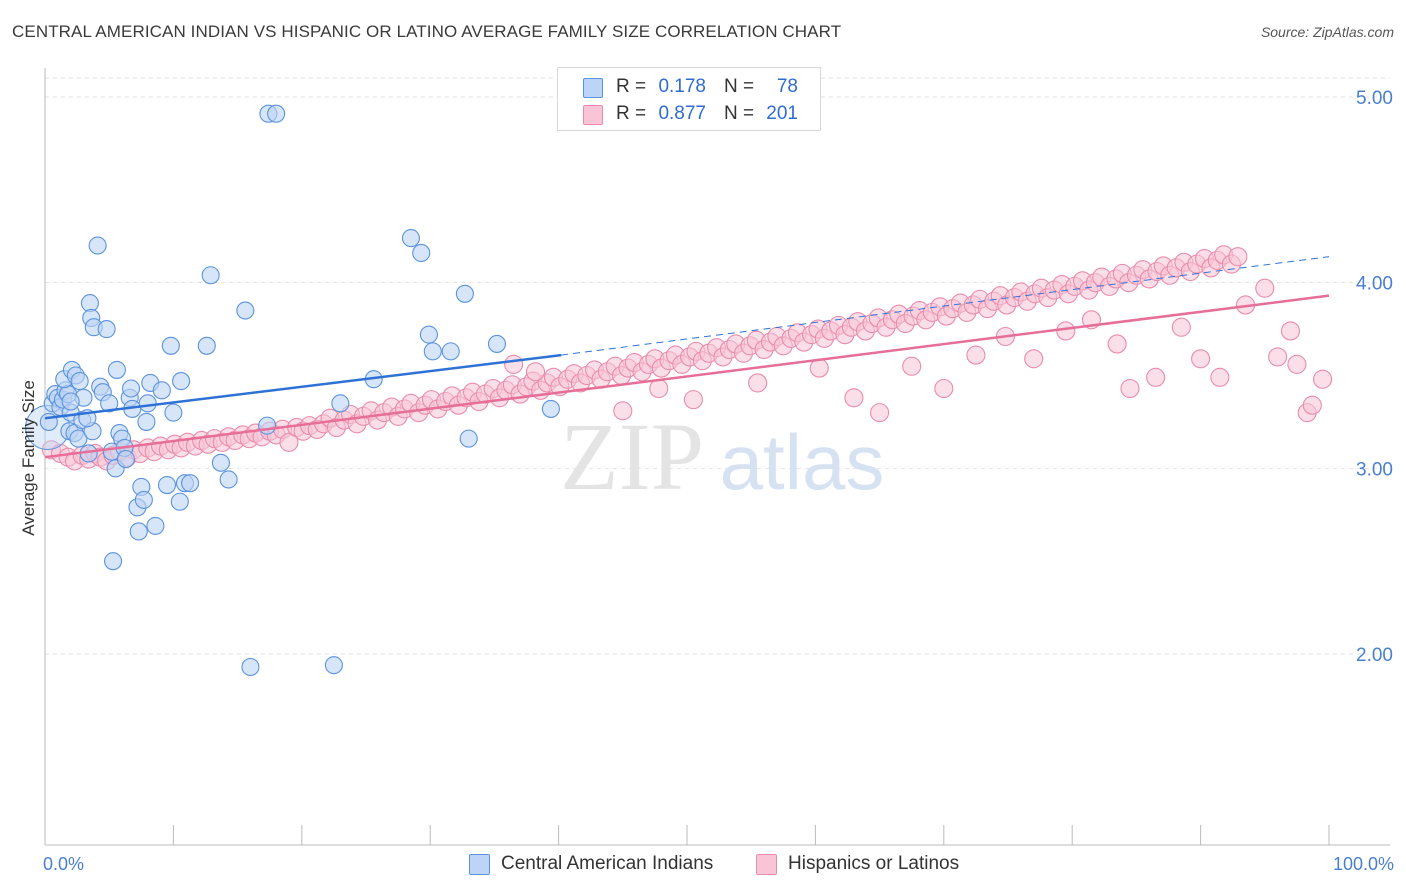 The height and width of the screenshot is (892, 1406). Describe the element at coordinates (1374, 655) in the screenshot. I see `y-tick-label: 2.00` at that location.